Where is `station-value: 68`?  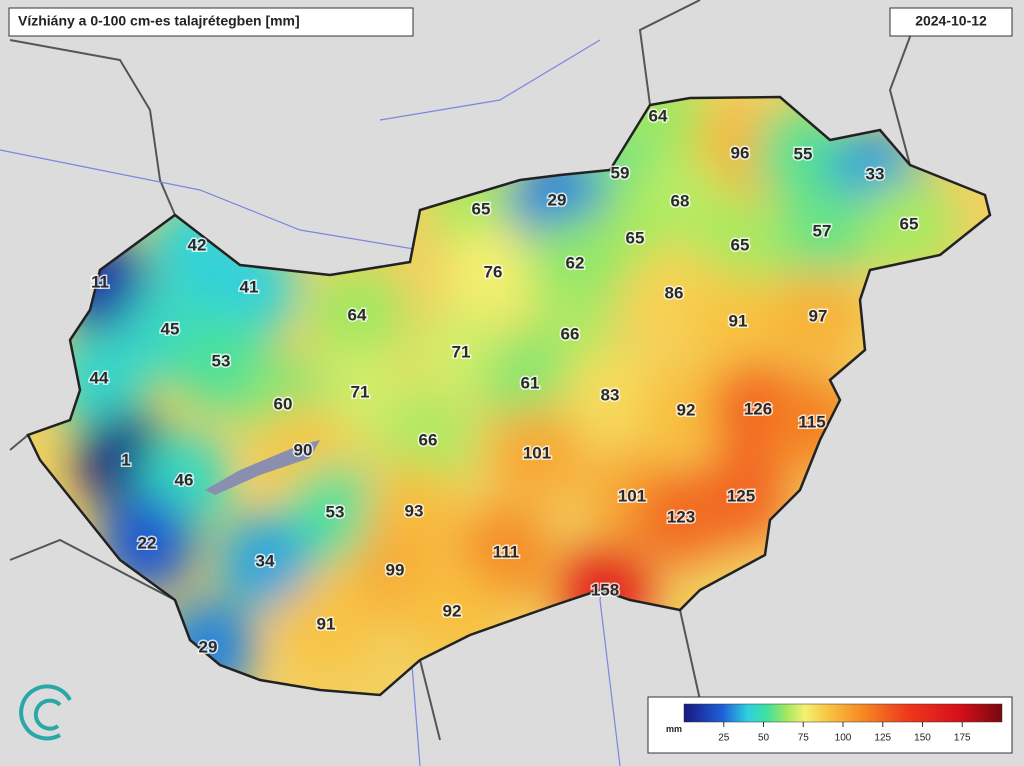 station-value: 68 is located at coordinates (680, 200).